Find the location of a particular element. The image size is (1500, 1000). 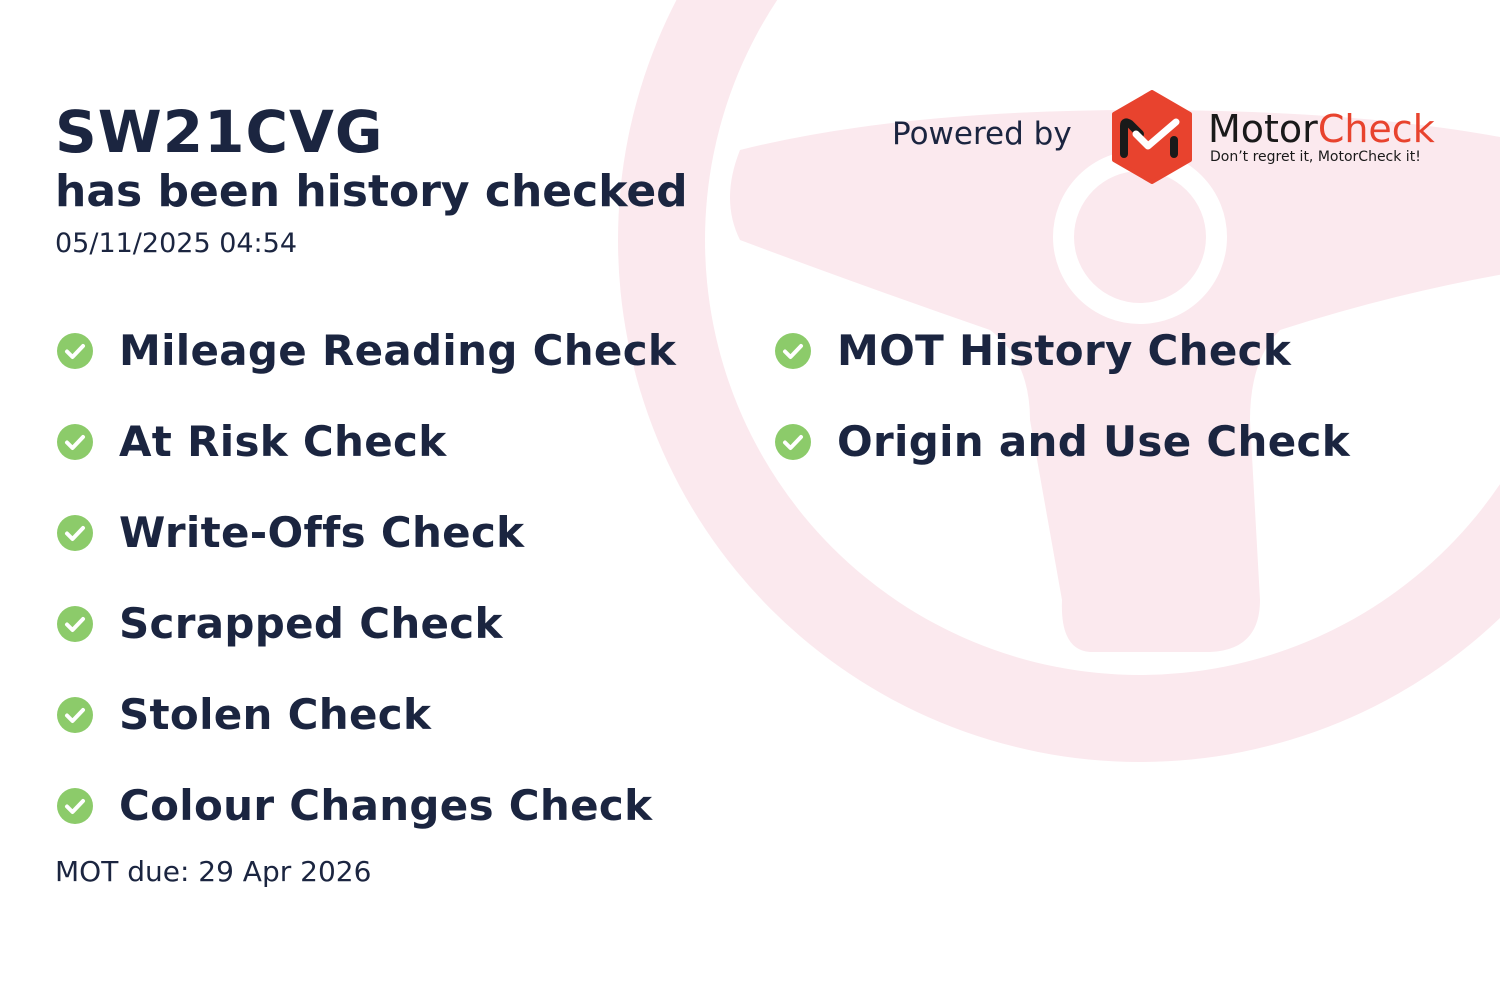

checks-list-right: MOT History Check Origin and Use Check is located at coordinates (1062, 396).